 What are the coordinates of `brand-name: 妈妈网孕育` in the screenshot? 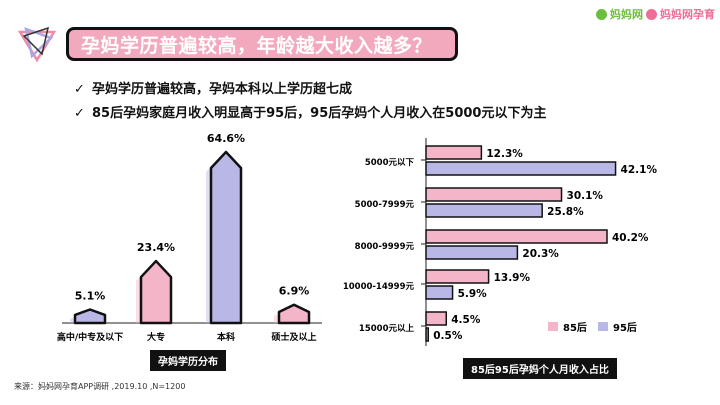 It's located at (687, 14).